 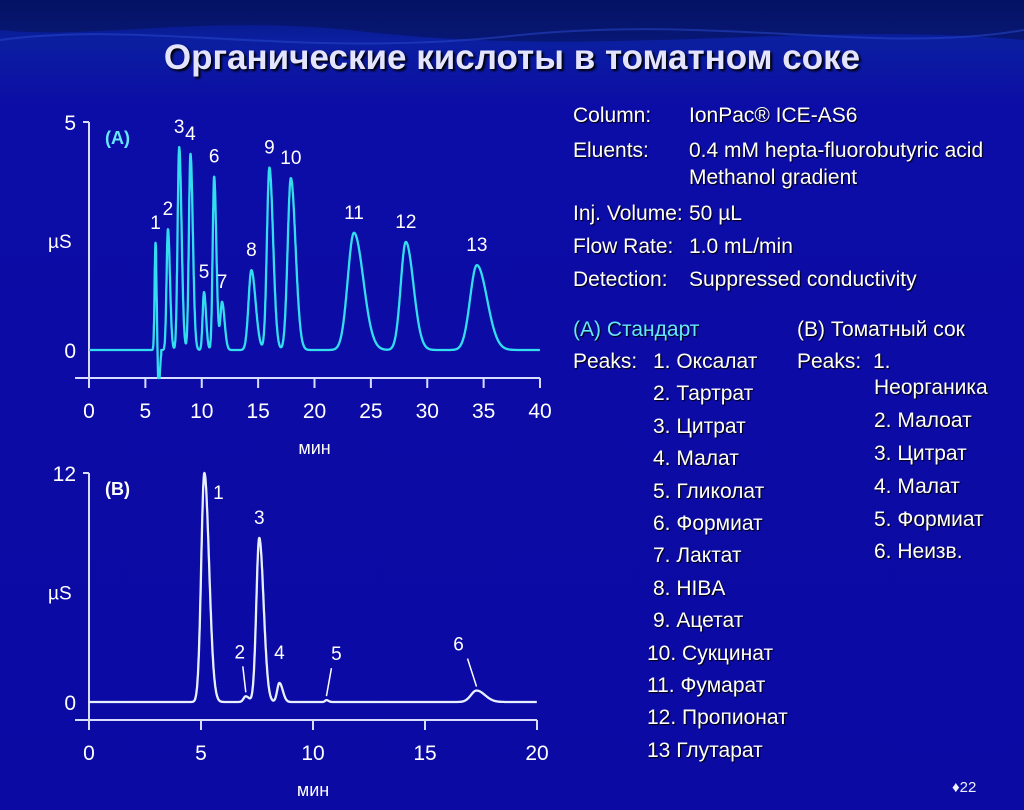 What do you see at coordinates (476, 245) in the screenshot?
I see `peak-label: 13` at bounding box center [476, 245].